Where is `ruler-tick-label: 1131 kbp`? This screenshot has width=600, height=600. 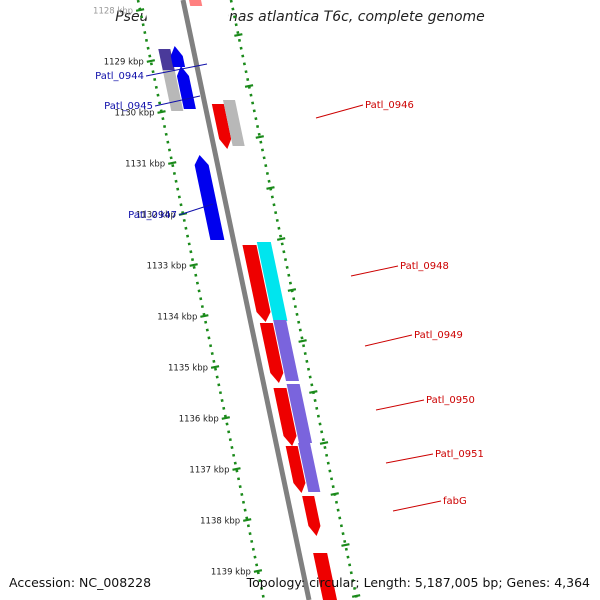 ruler-tick-label: 1131 kbp is located at coordinates (145, 165).